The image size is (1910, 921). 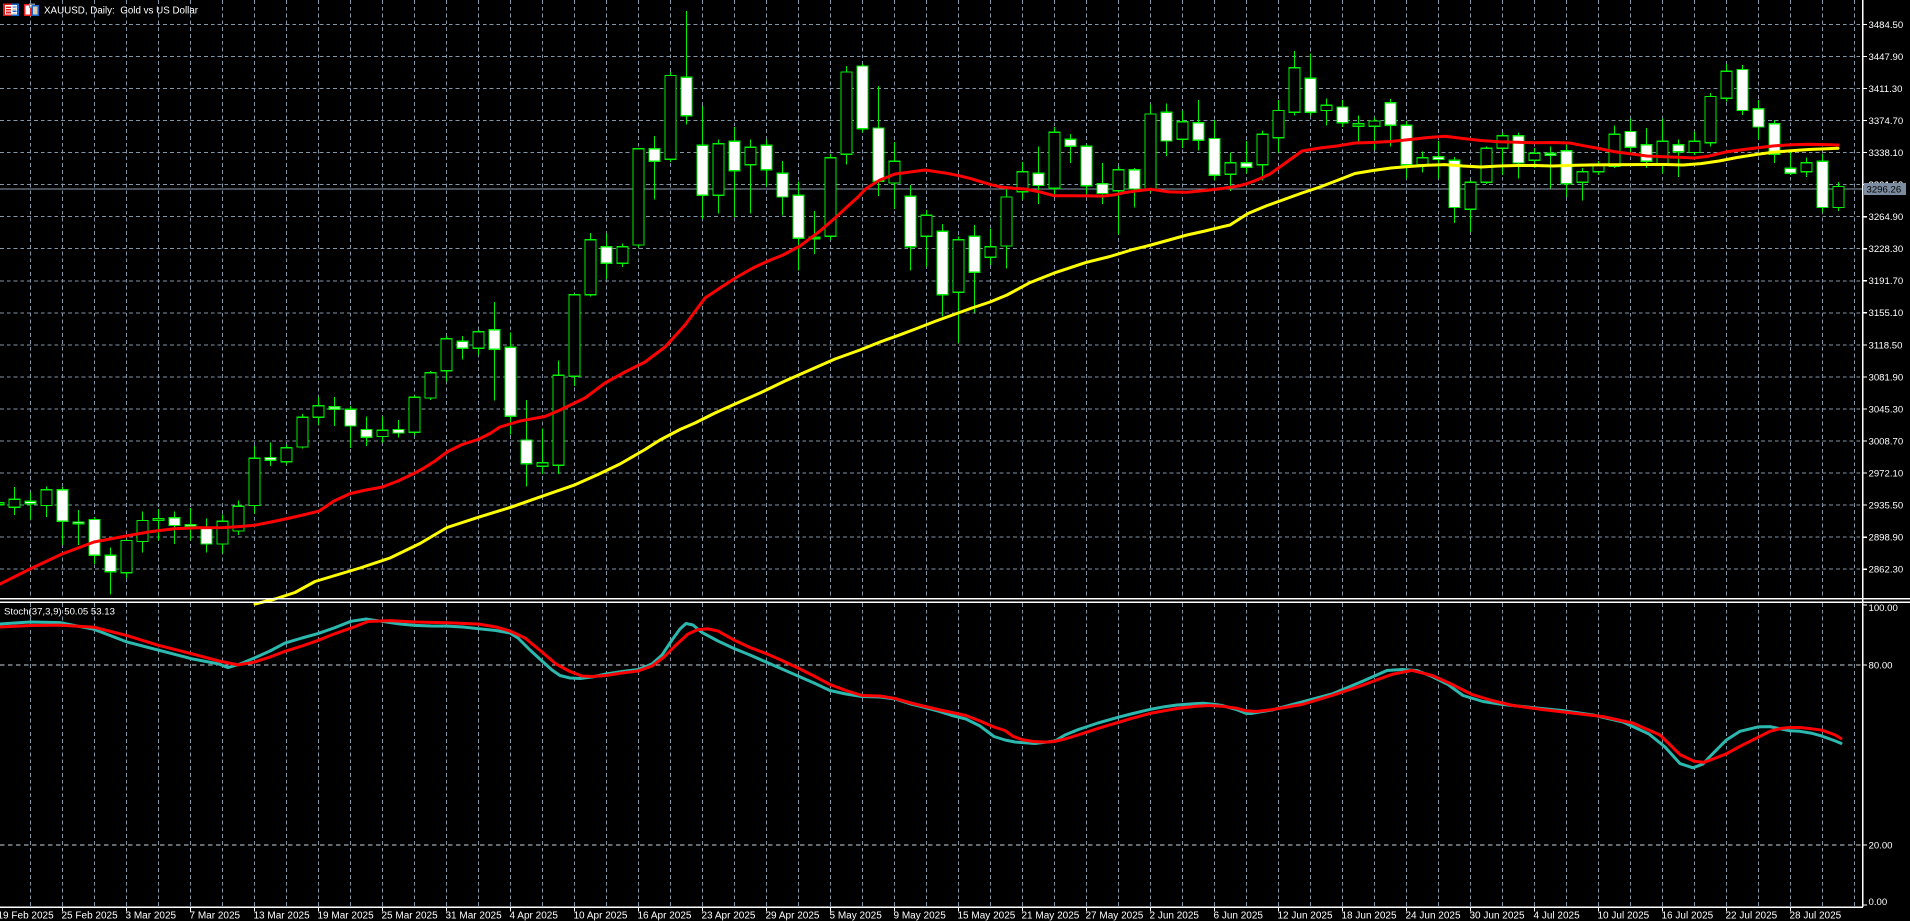 What do you see at coordinates (1175, 916) in the screenshot?
I see `svg-text: 2 Jun 2025` at bounding box center [1175, 916].